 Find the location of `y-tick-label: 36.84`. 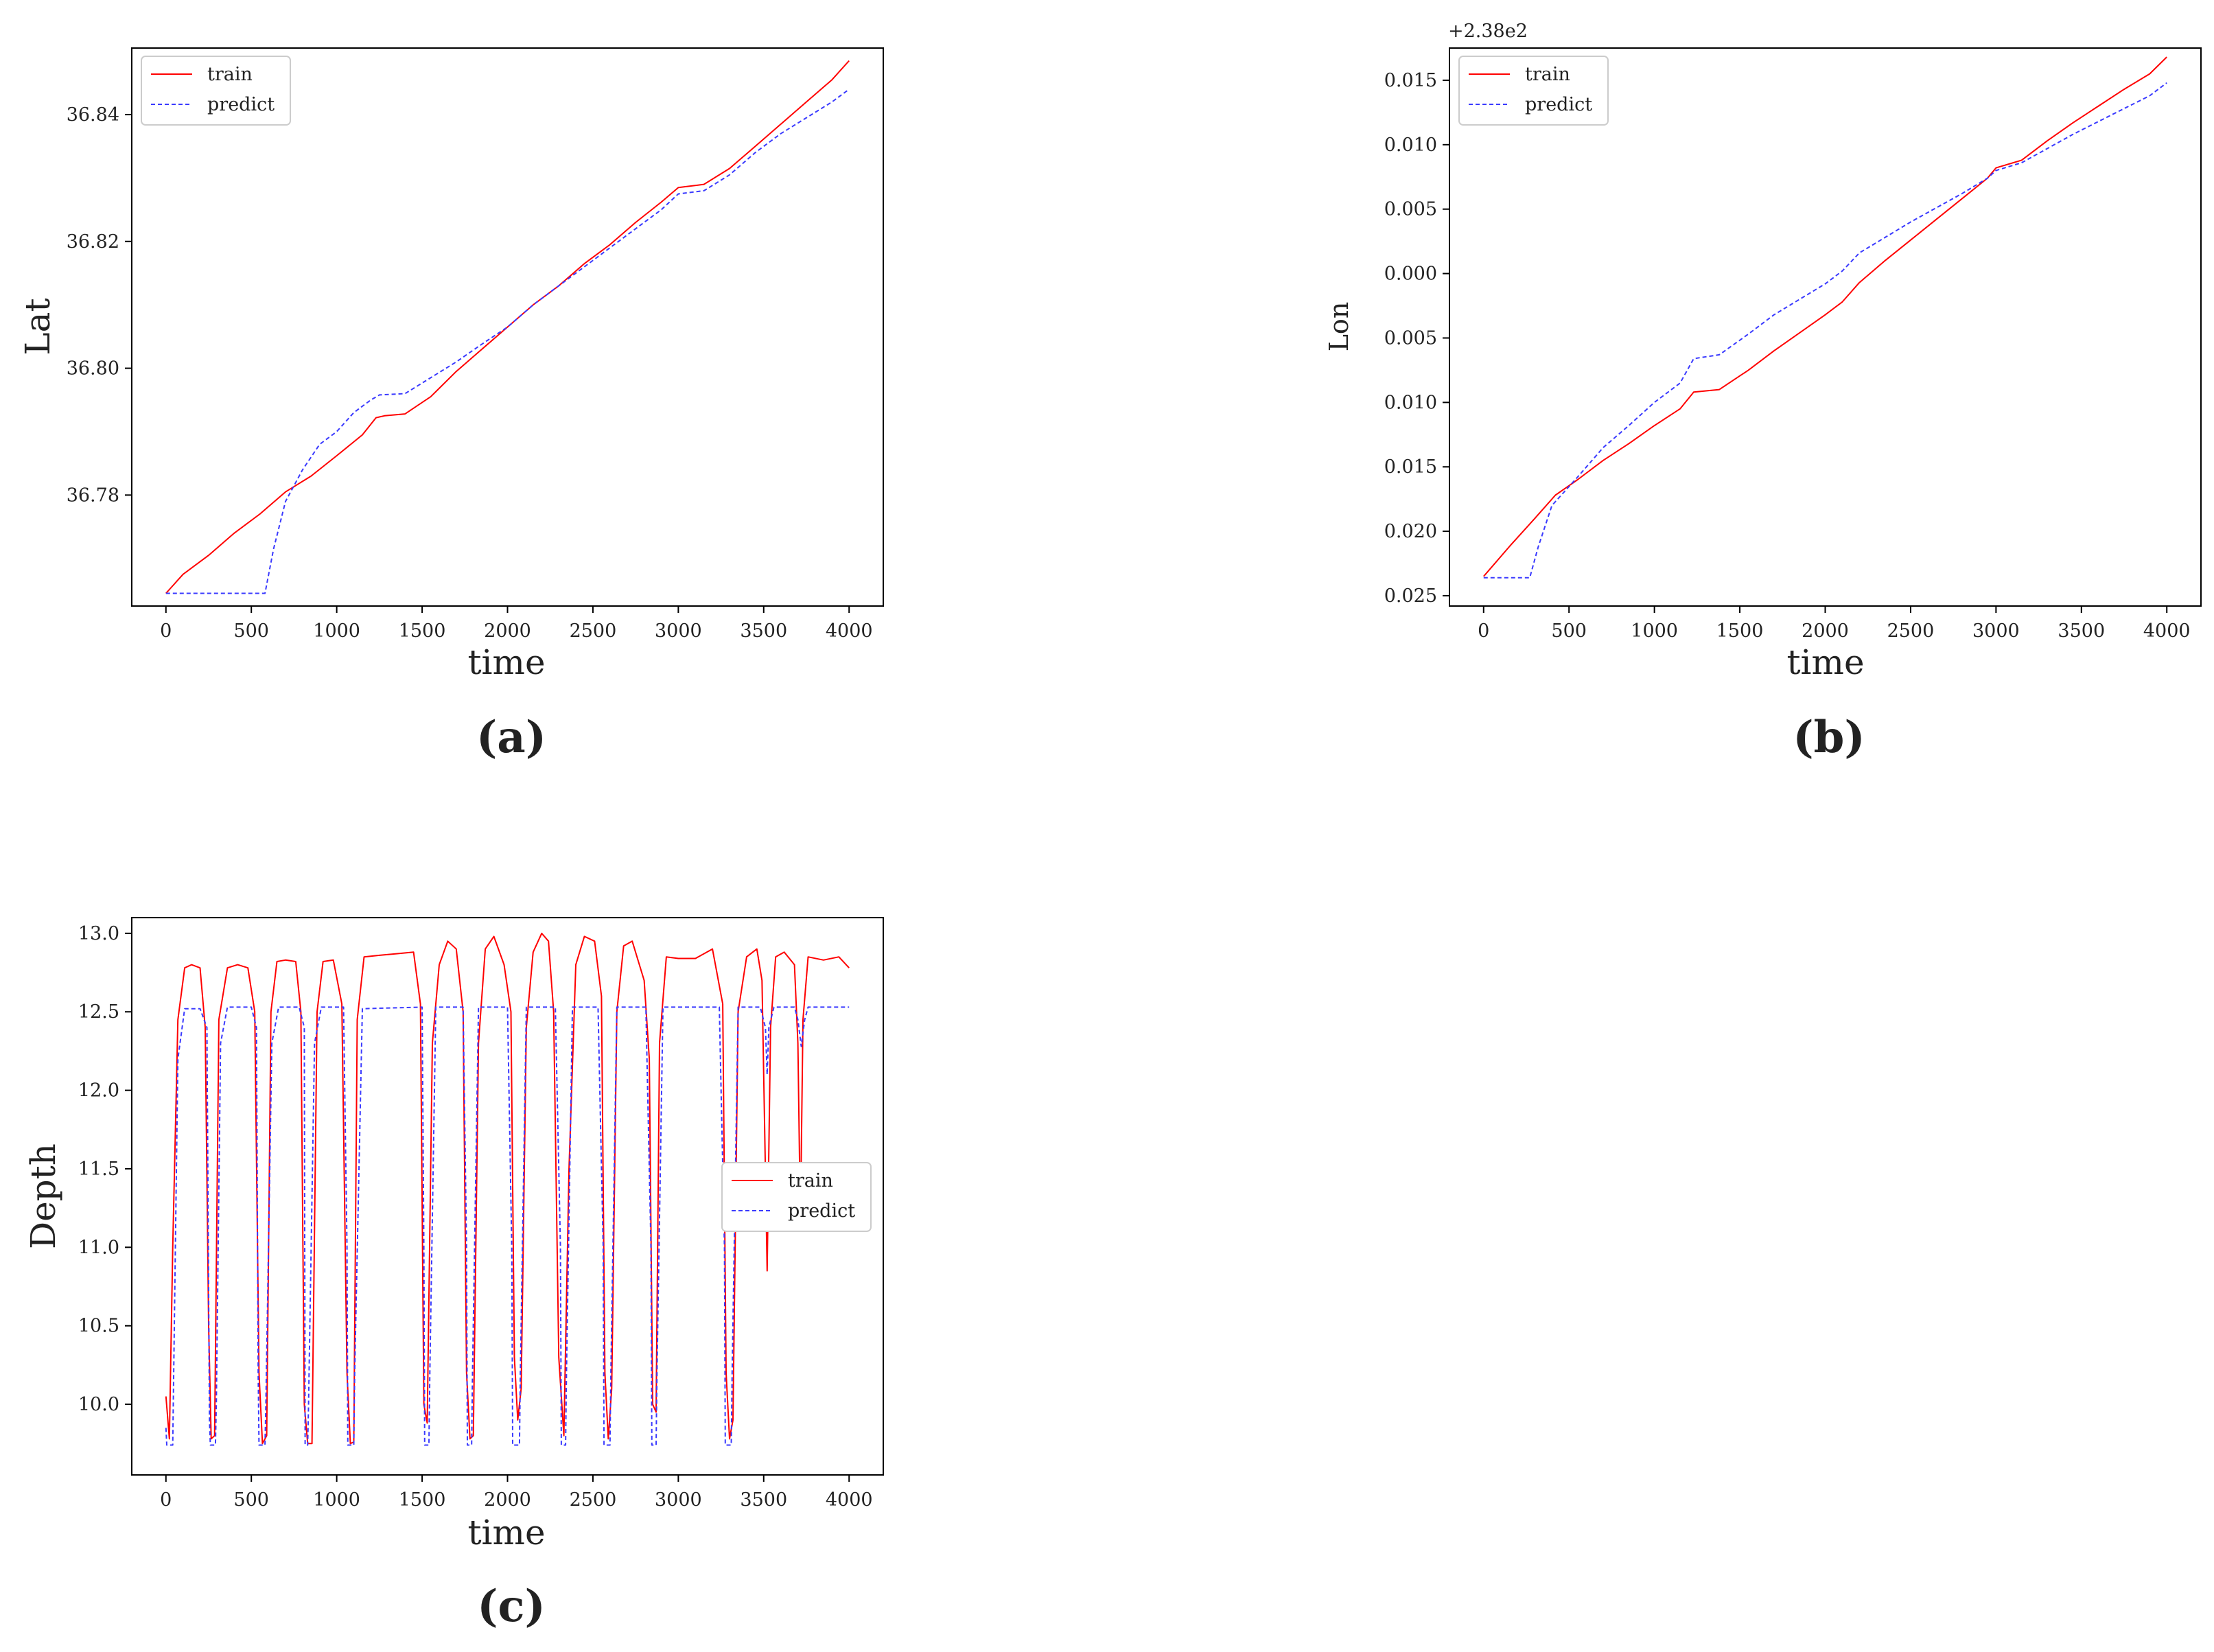

y-tick-label: 36.84 is located at coordinates (93, 115).